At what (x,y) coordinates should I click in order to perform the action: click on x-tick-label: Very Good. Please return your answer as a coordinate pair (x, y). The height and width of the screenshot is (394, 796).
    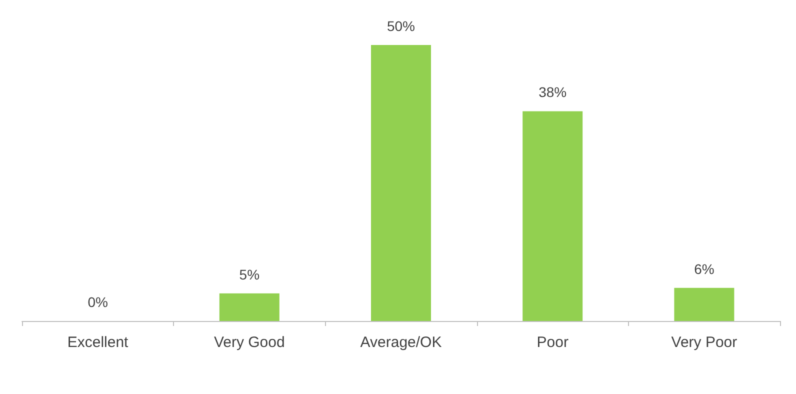
    Looking at the image, I should click on (249, 342).